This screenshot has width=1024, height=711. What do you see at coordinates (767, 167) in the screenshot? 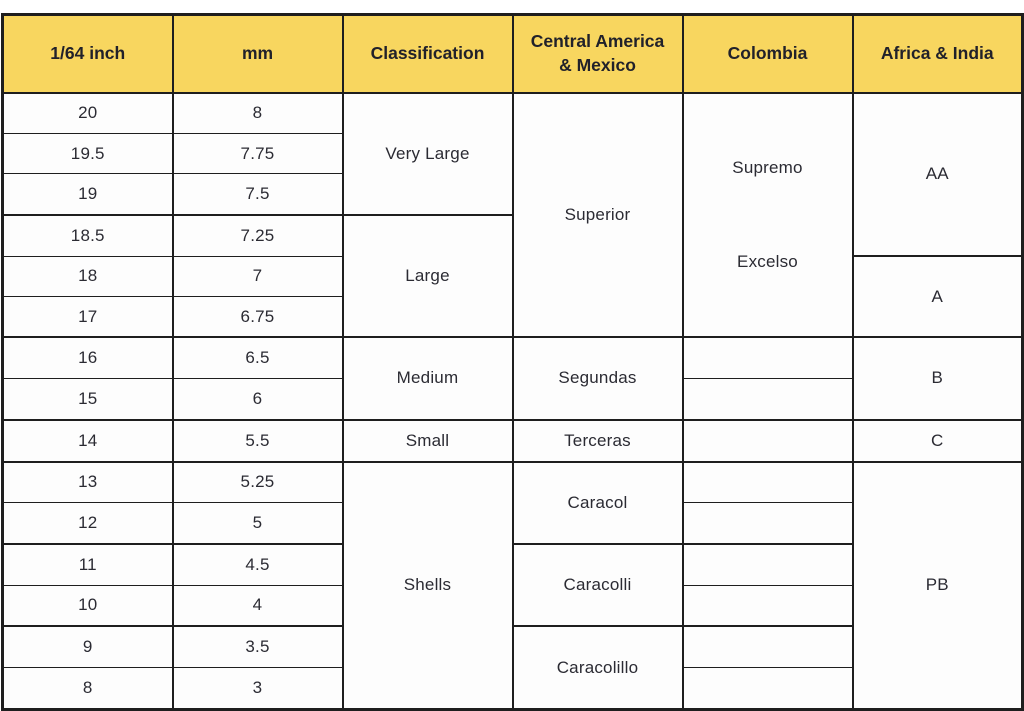
I see `colombia-supremo-label: Supremo` at bounding box center [767, 167].